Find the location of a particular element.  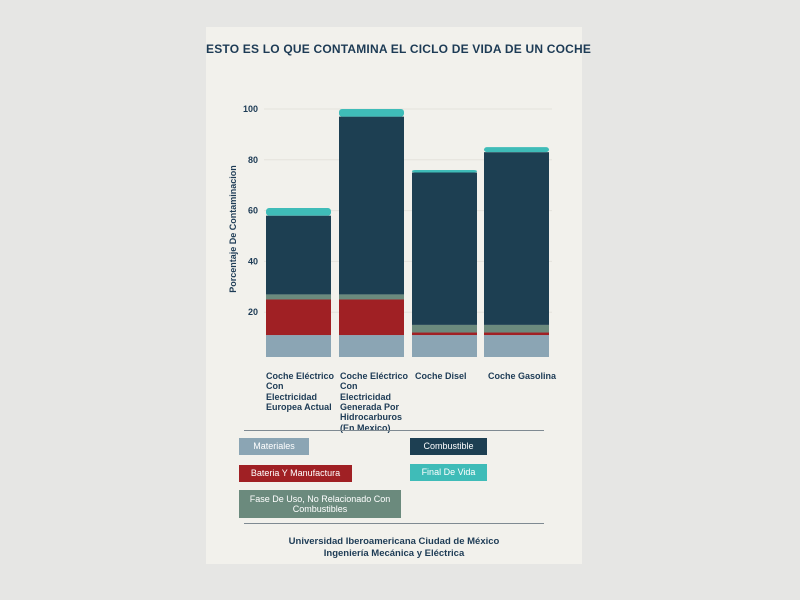

y-axis-label: Porcentaje De Contaminacion is located at coordinates (233, 229).